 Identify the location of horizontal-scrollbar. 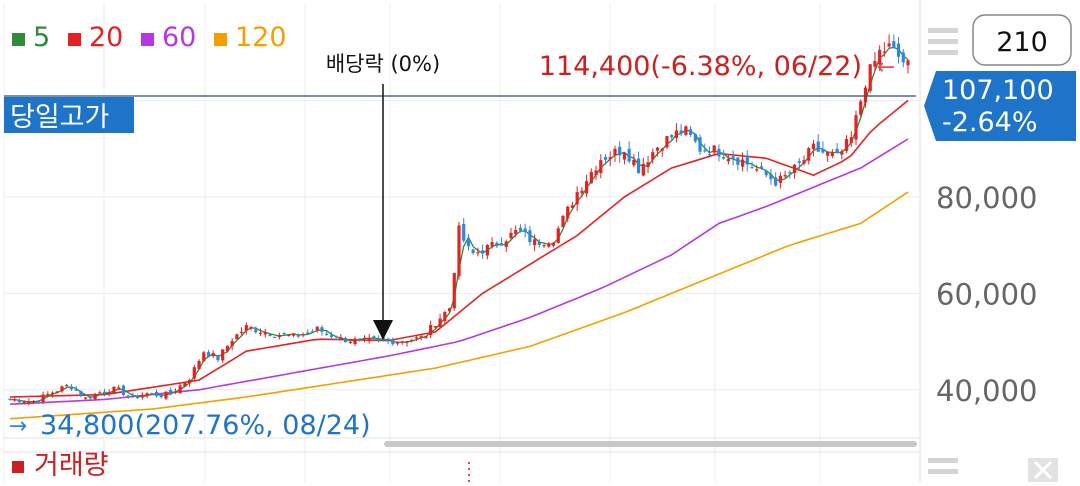
(650, 444).